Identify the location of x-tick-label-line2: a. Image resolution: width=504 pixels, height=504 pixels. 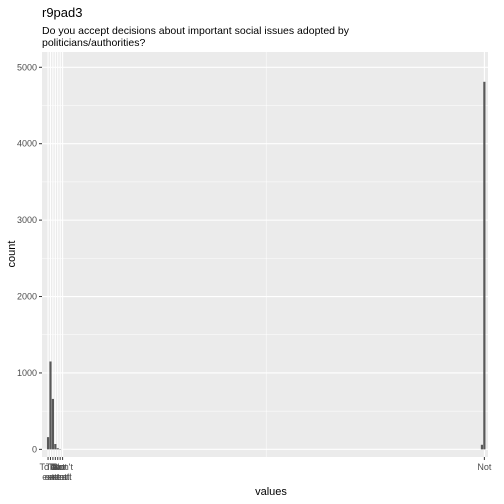
(52, 477).